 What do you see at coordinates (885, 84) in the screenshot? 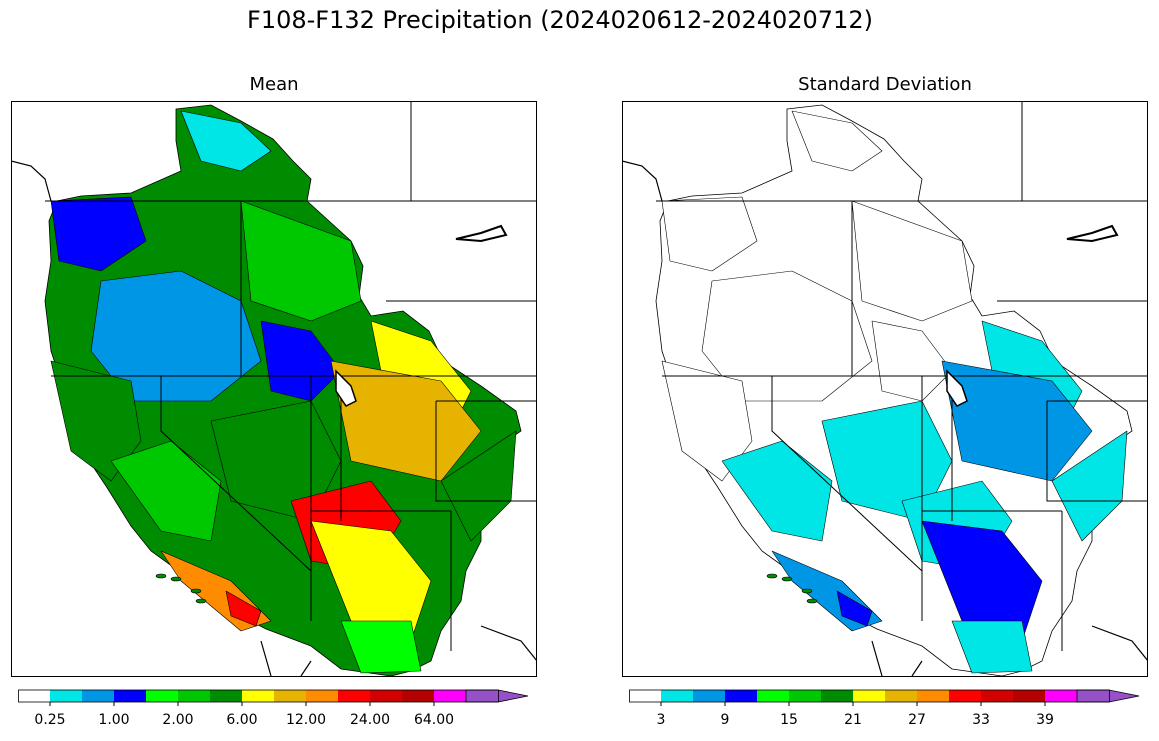
I see `stddev-panel-title: Standard Deviation` at bounding box center [885, 84].